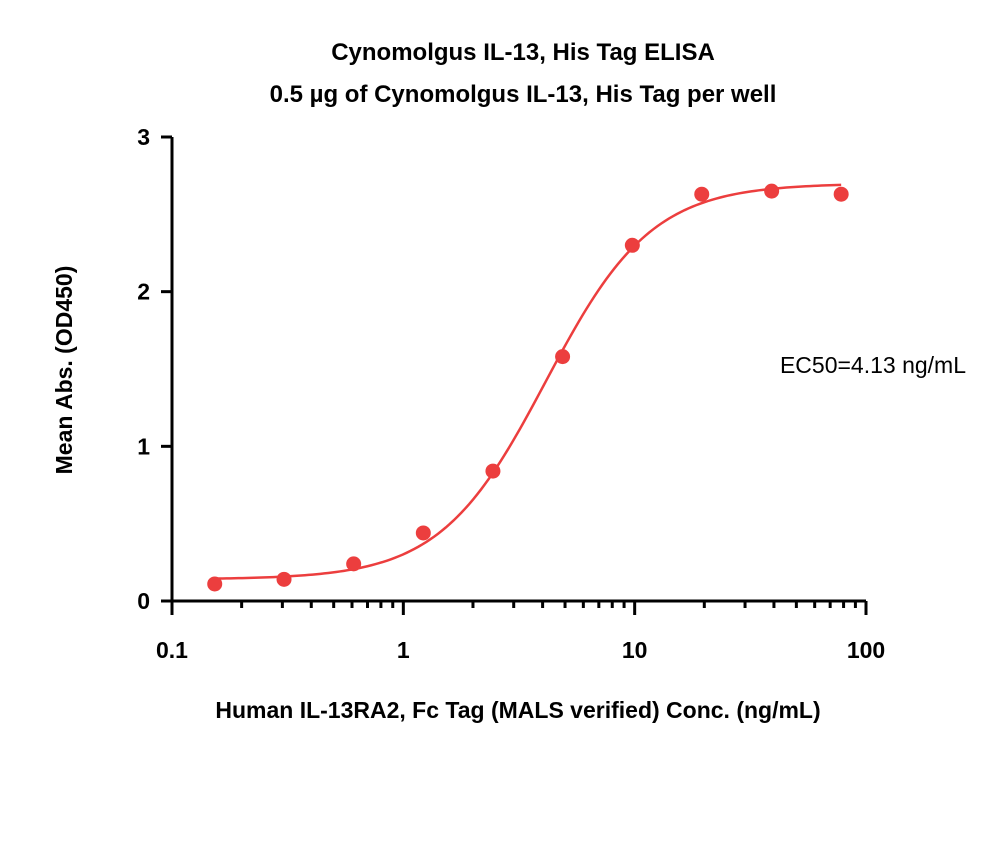 This screenshot has width=1000, height=843. What do you see at coordinates (520, 631) in the screenshot?
I see `x-axis: 0.1 1 10 100` at bounding box center [520, 631].